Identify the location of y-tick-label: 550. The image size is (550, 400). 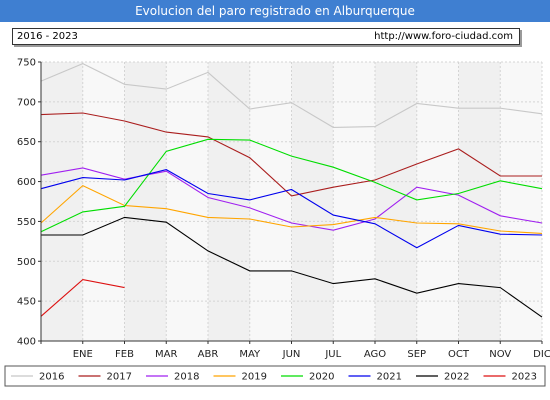
(26, 222).